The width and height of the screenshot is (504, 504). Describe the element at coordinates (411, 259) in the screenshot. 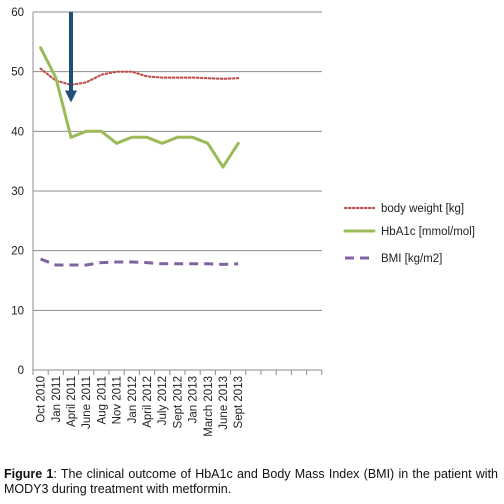

I see `legend-label: BMI [kg/m2]` at that location.